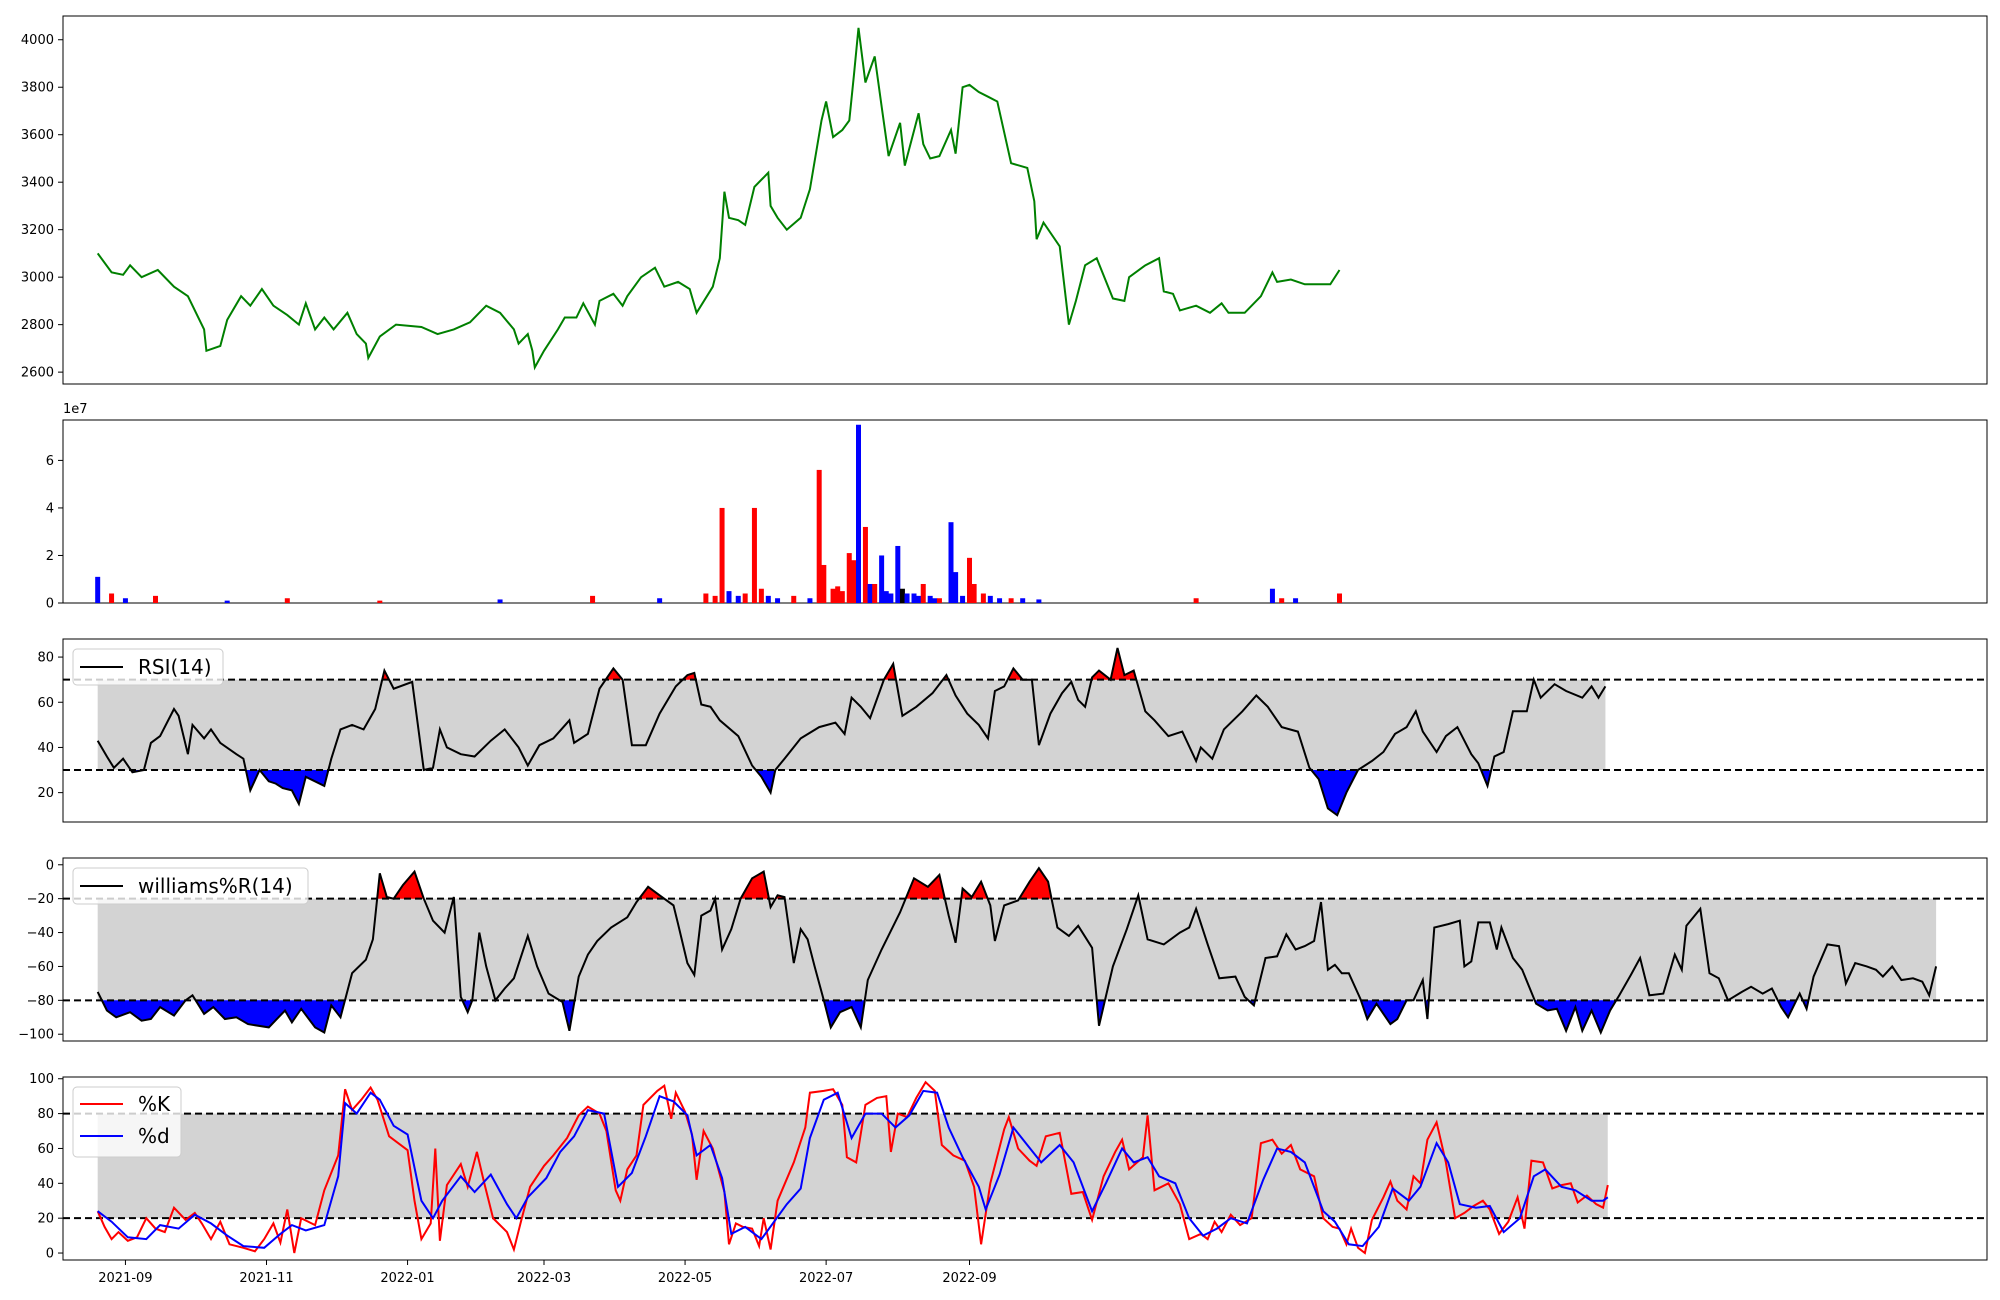 The height and width of the screenshot is (1300, 2000). Describe the element at coordinates (851, 725) in the screenshot. I see `rsi-neutral-band` at that location.